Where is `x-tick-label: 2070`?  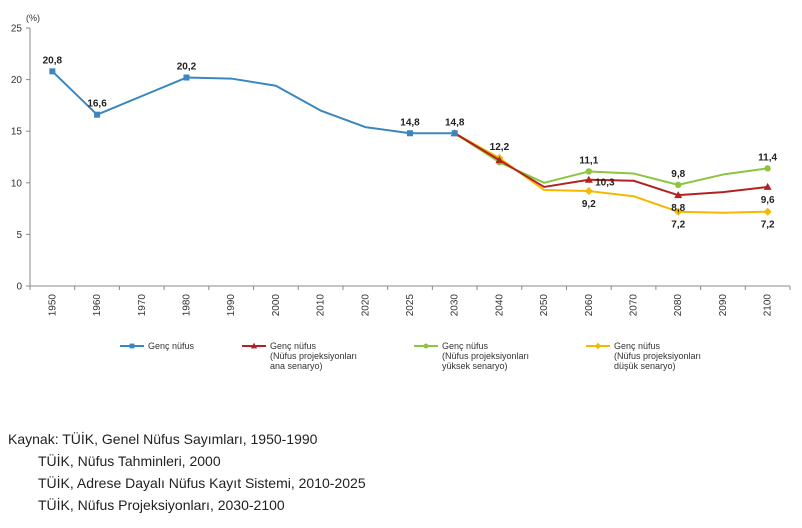
x-tick-label: 2070 is located at coordinates (634, 305).